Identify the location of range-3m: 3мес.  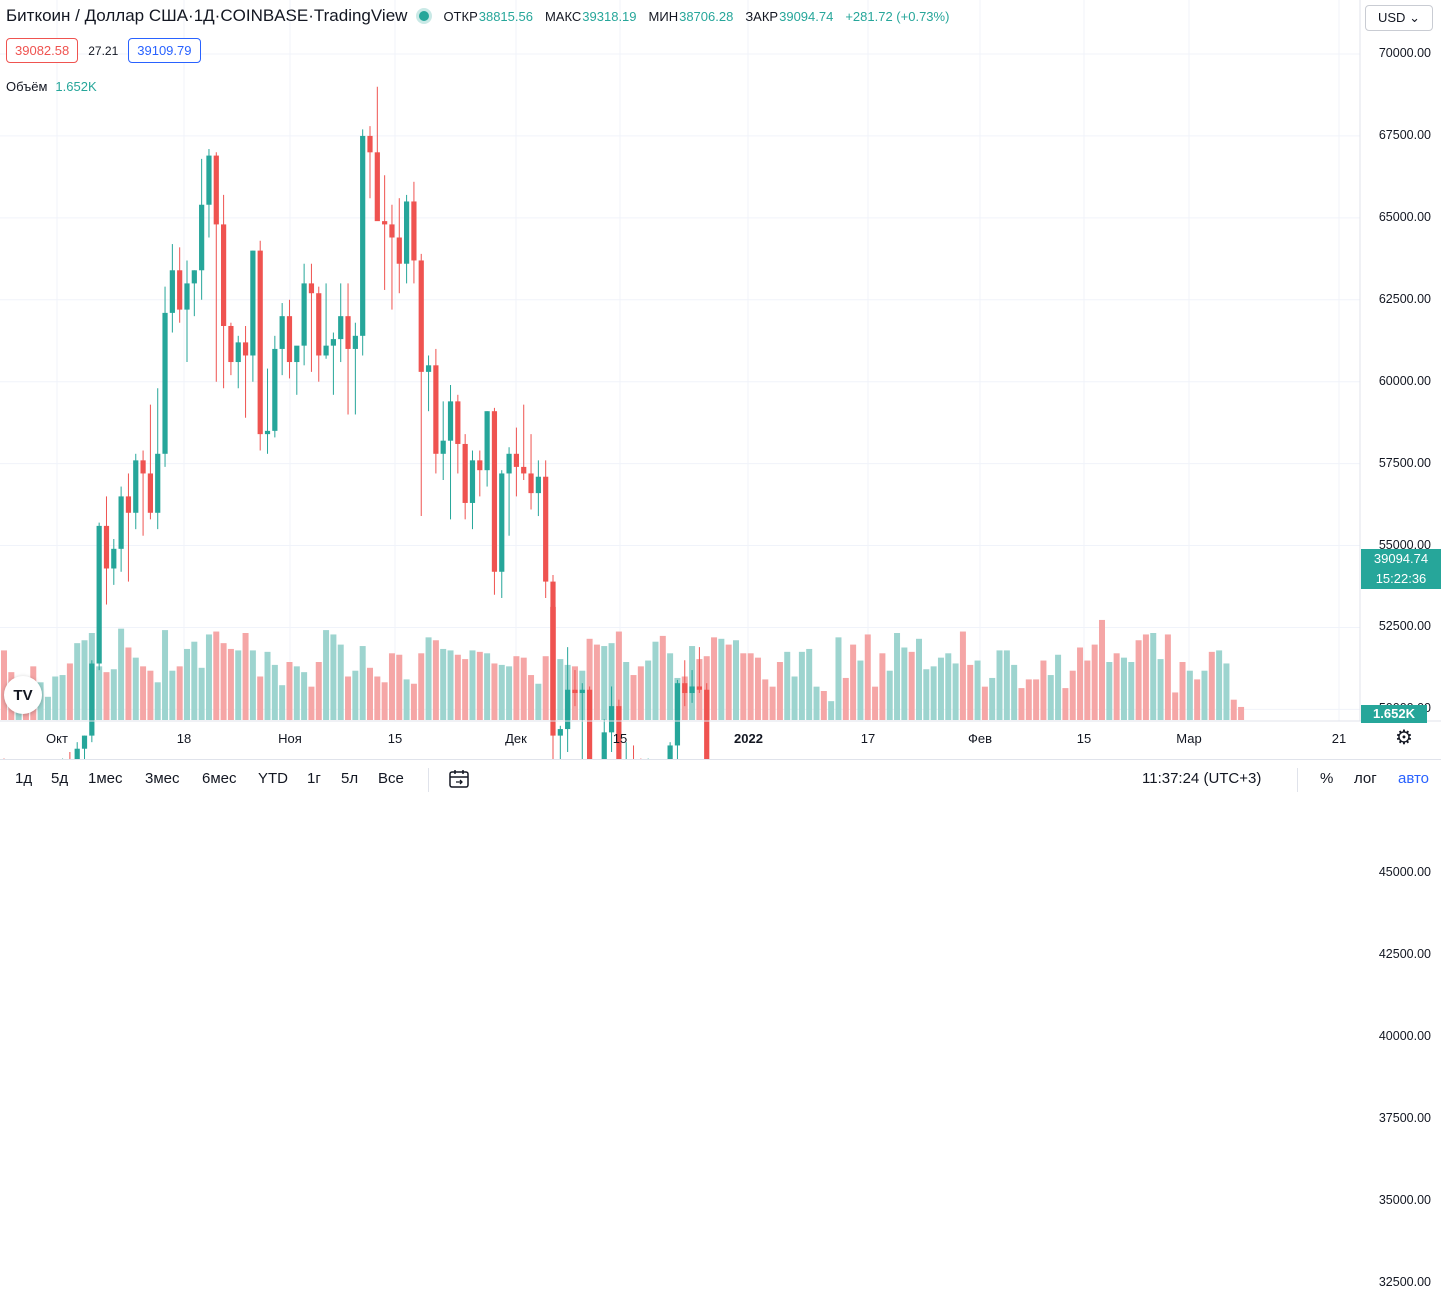
(162, 778).